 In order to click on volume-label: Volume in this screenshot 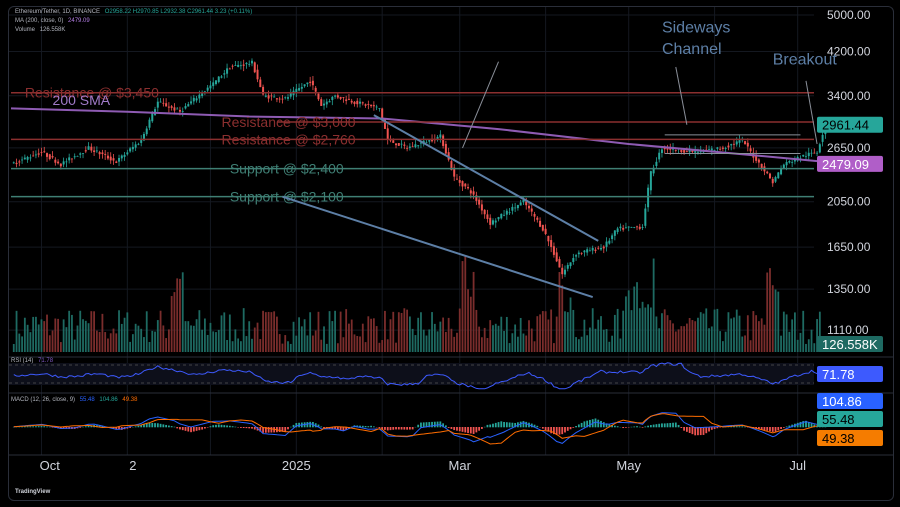, I will do `click(25, 30)`.